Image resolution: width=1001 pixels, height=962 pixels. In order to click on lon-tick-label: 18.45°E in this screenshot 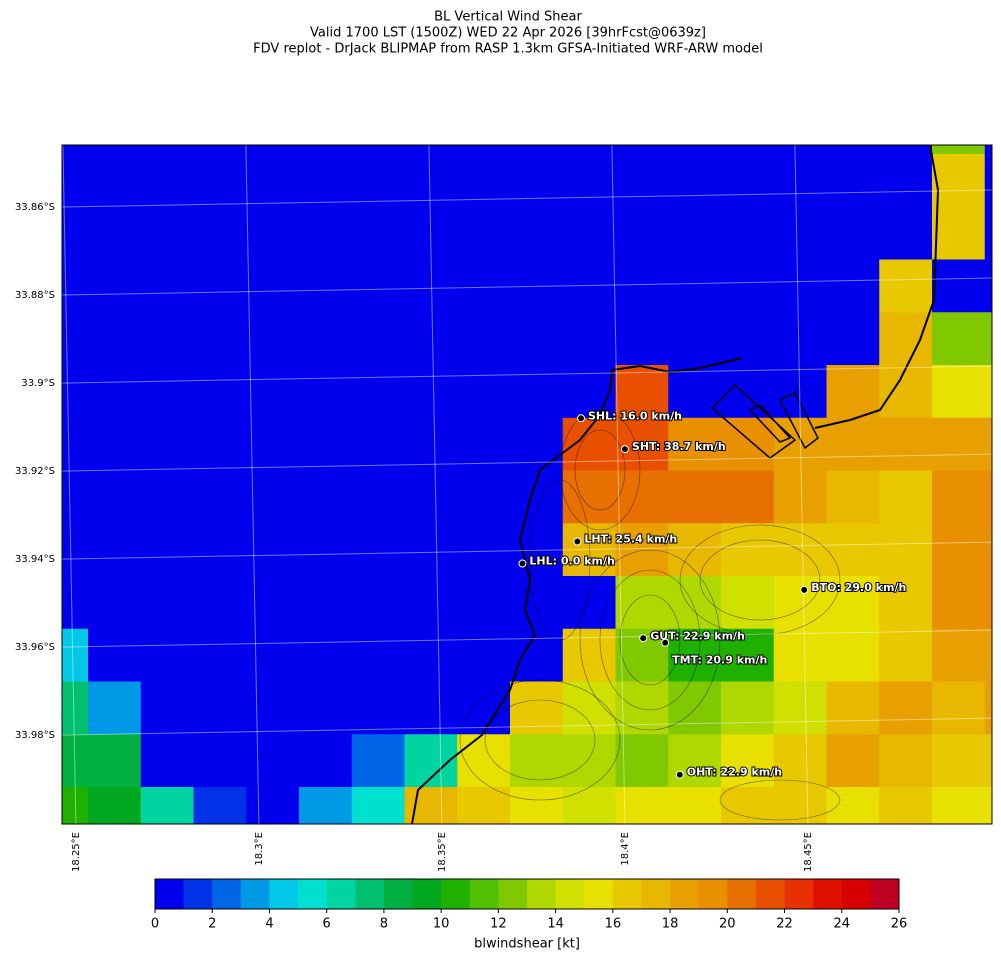, I will do `click(808, 852)`.